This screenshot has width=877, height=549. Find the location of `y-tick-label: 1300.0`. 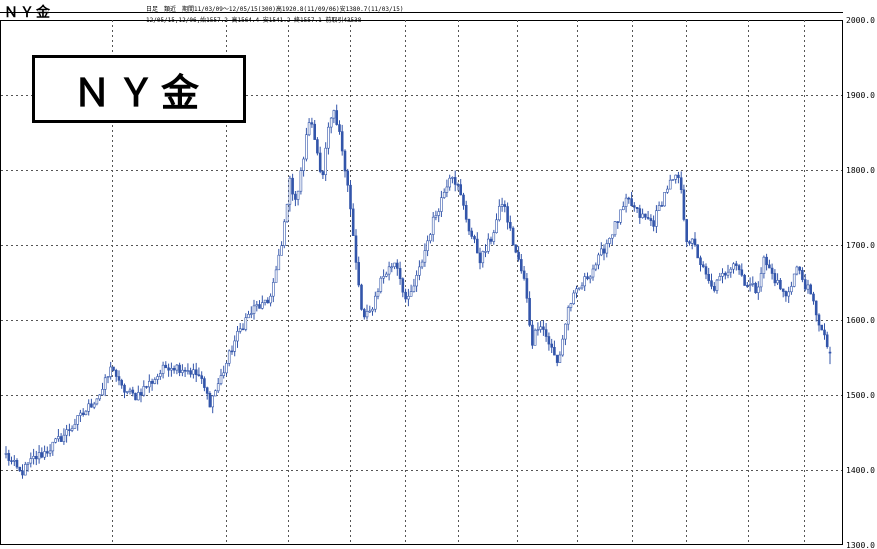

y-tick-label: 1300.0 is located at coordinates (860, 545).